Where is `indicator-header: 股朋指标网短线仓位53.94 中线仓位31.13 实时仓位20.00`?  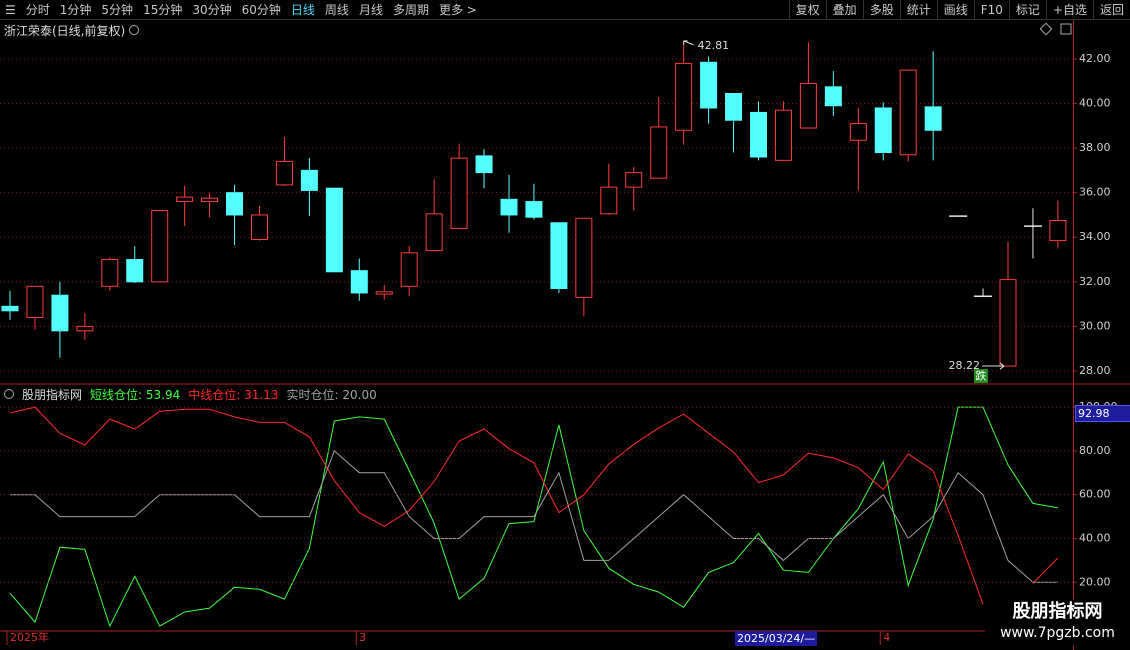
indicator-header: 股朋指标网短线仓位53.94 中线仓位31.13 实时仓位20.00 is located at coordinates (190, 394).